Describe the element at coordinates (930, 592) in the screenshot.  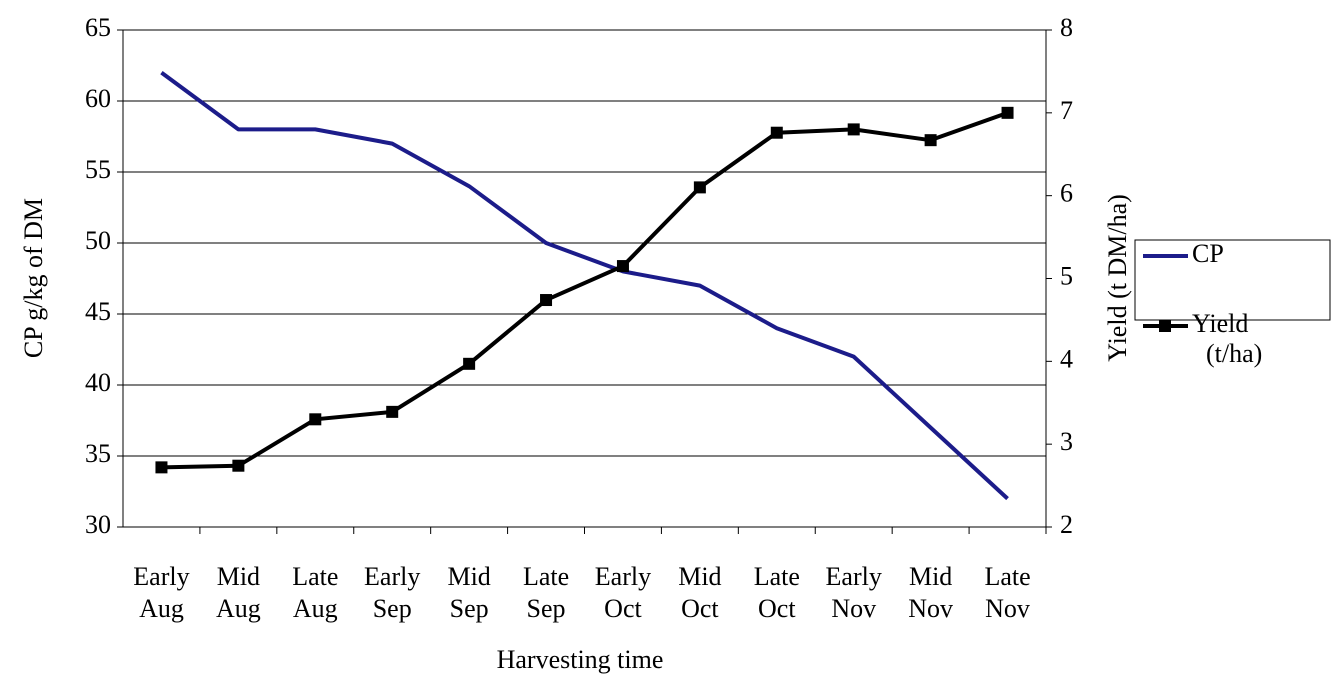
I see `x-tick-label: Mid Nov` at that location.